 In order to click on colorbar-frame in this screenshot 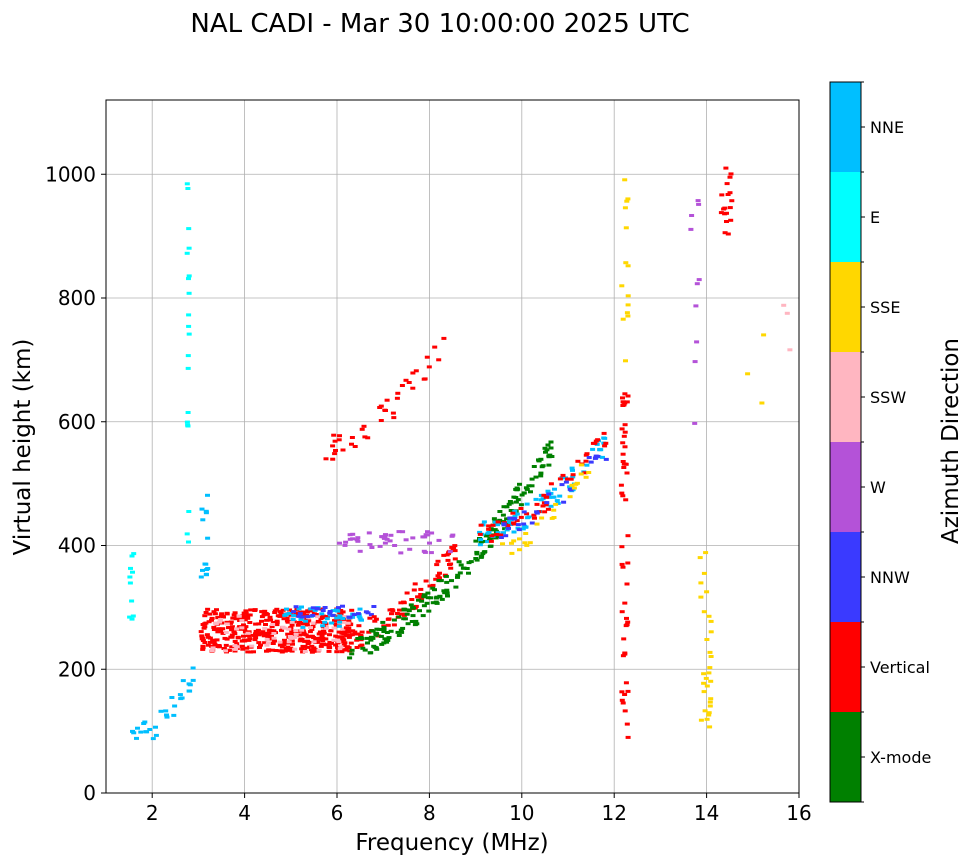, I will do `click(845, 442)`.